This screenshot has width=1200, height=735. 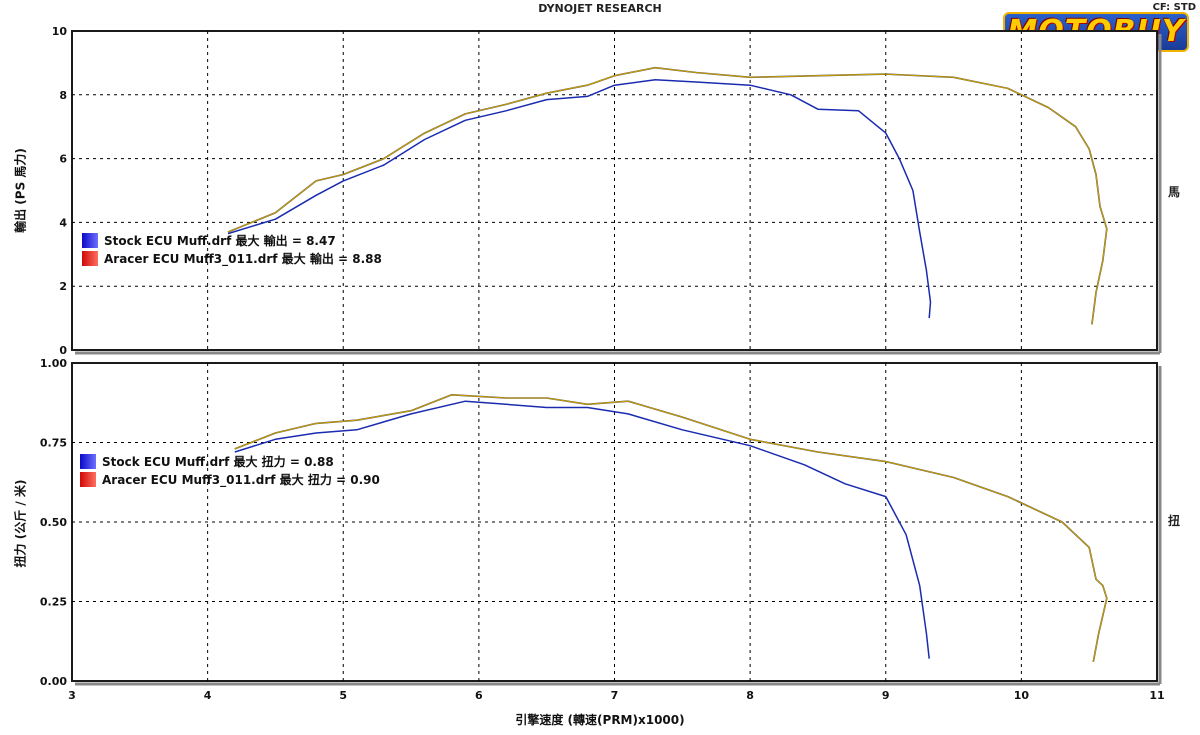 What do you see at coordinates (1174, 192) in the screenshot?
I see `power-right-label: 馬` at bounding box center [1174, 192].